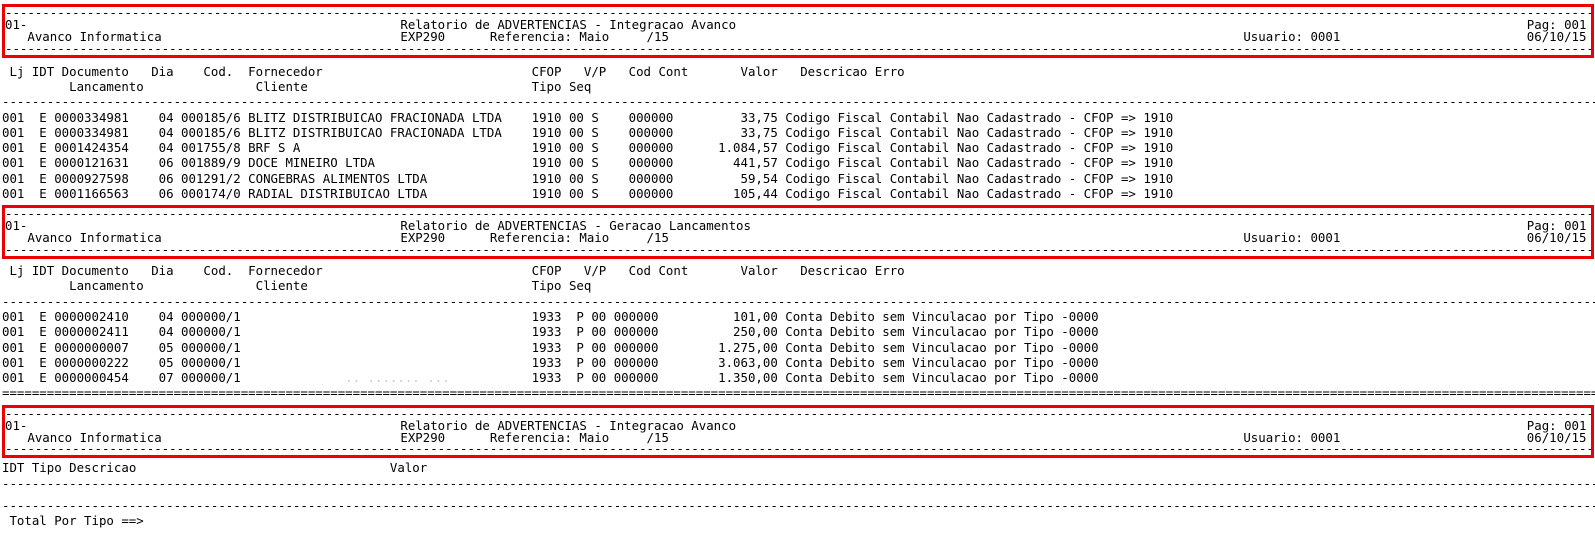 Image resolution: width=1595 pixels, height=535 pixels. Describe the element at coordinates (546, 362) in the screenshot. I see `cell-cfop: 1933` at that location.